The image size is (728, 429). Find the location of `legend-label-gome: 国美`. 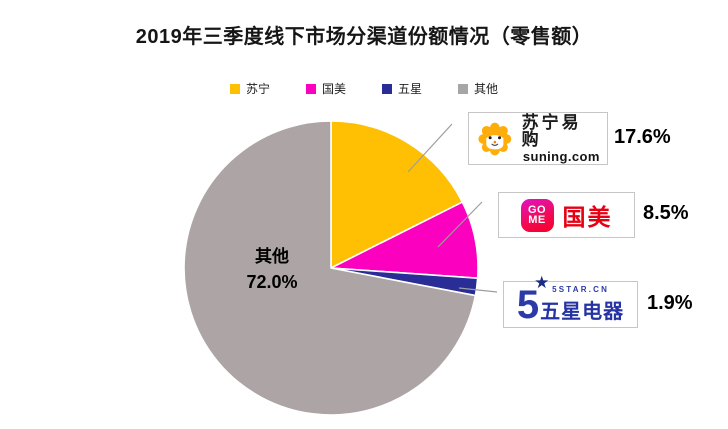

legend-label-gome: 国美 is located at coordinates (333, 89).